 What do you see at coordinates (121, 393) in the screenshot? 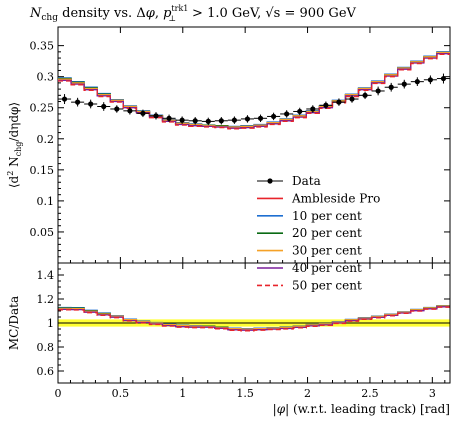
I see `x-tick-label: 0.5` at bounding box center [121, 393].